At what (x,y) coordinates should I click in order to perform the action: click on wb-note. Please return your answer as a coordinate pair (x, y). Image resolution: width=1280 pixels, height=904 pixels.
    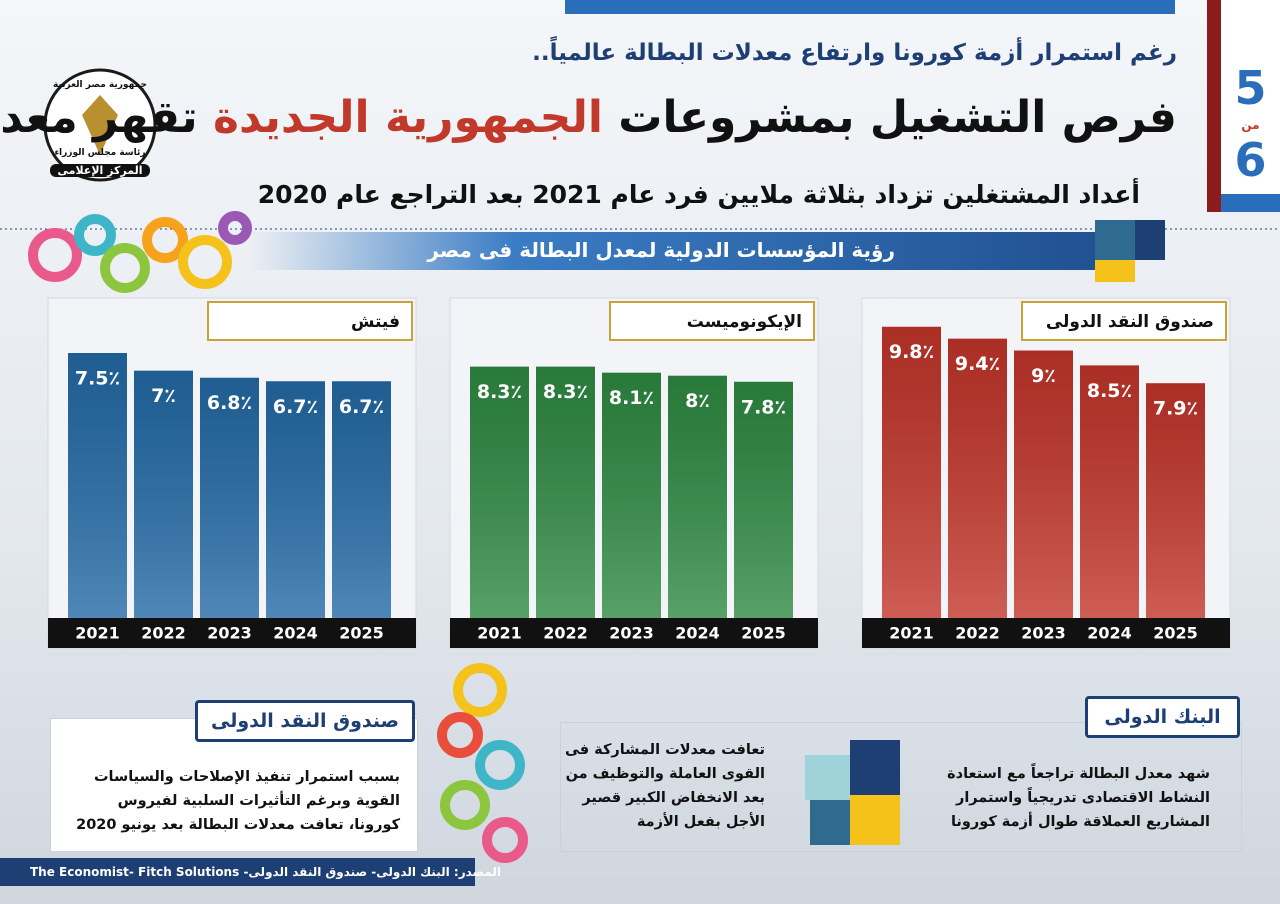
    Looking at the image, I should click on (901, 787).